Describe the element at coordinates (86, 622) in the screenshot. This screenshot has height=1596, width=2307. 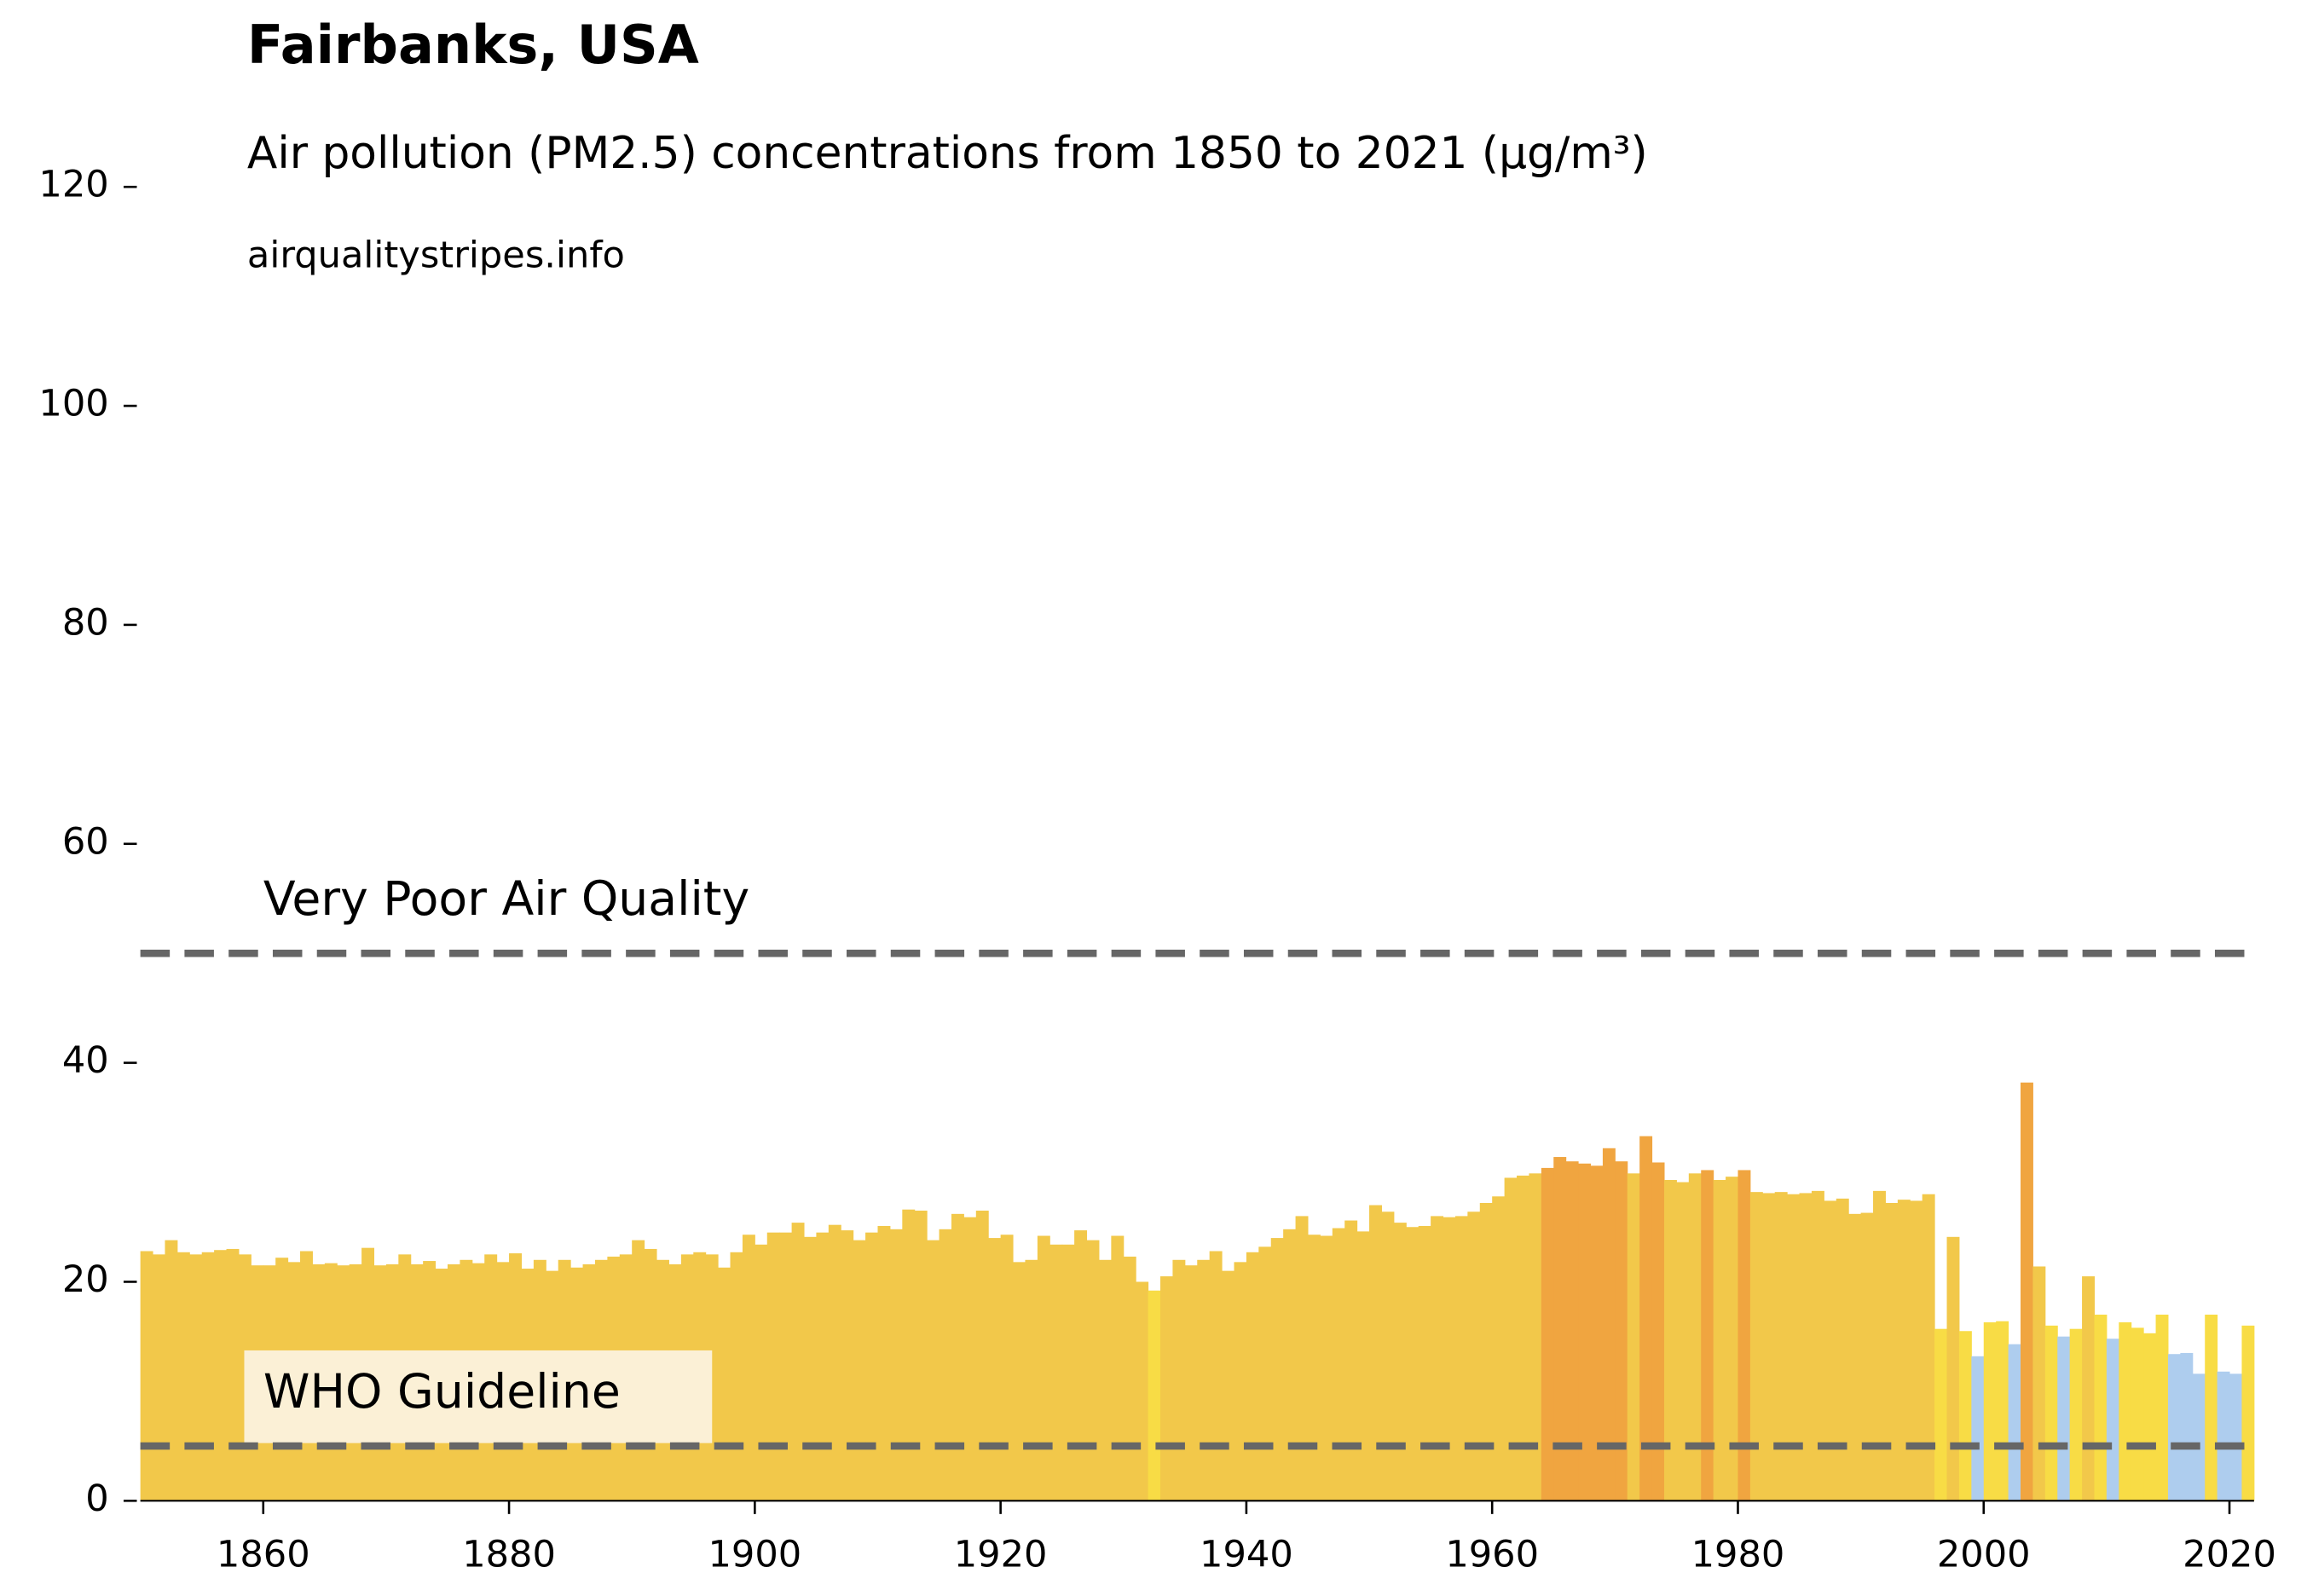
I see `y-tick-label: 80` at that location.